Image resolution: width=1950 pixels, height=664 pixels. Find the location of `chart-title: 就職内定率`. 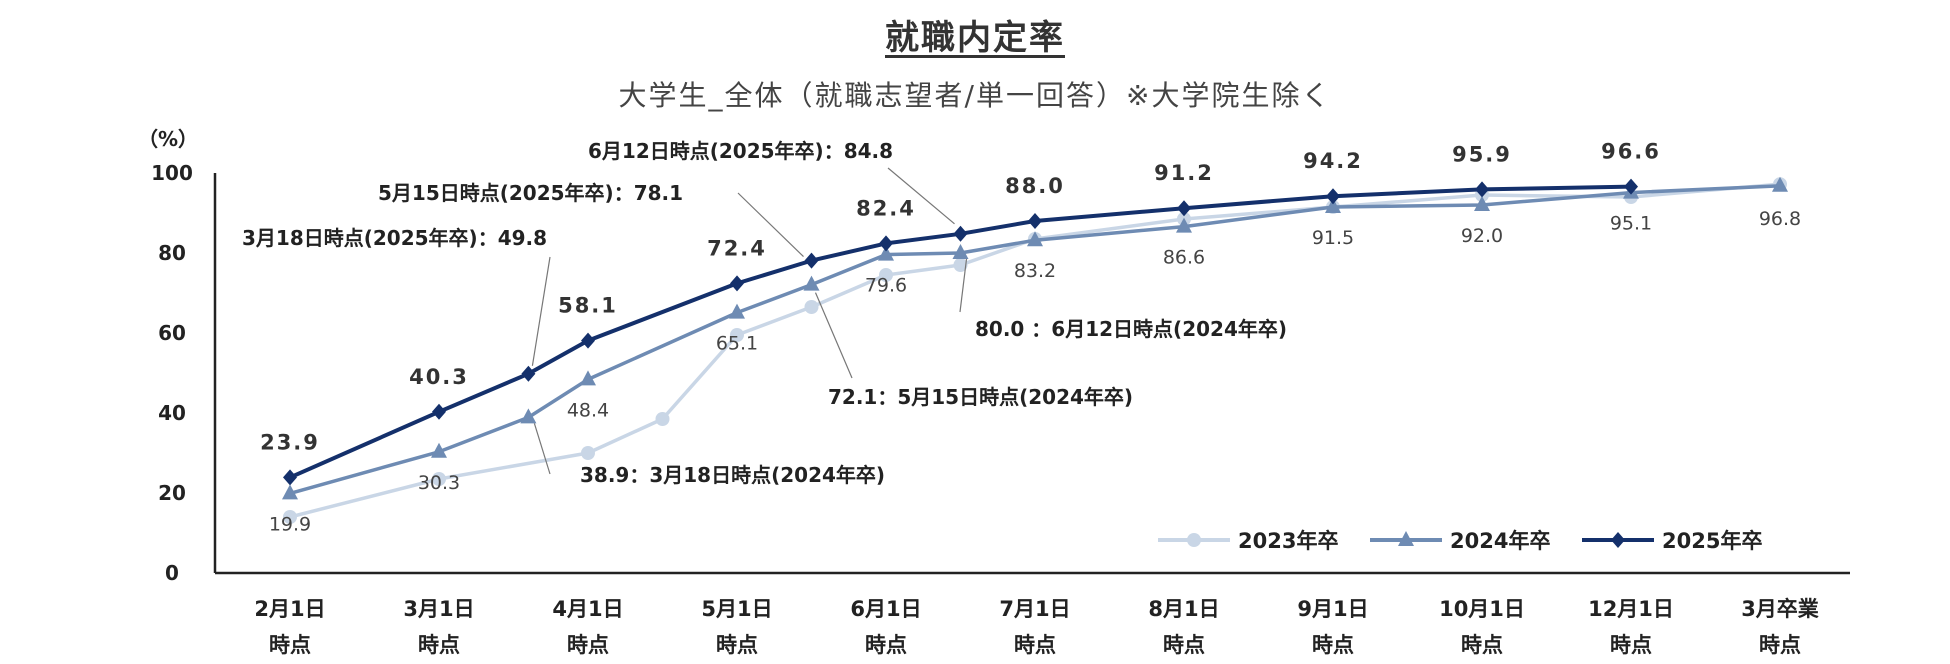

chart-title: 就職内定率 is located at coordinates (975, 38).